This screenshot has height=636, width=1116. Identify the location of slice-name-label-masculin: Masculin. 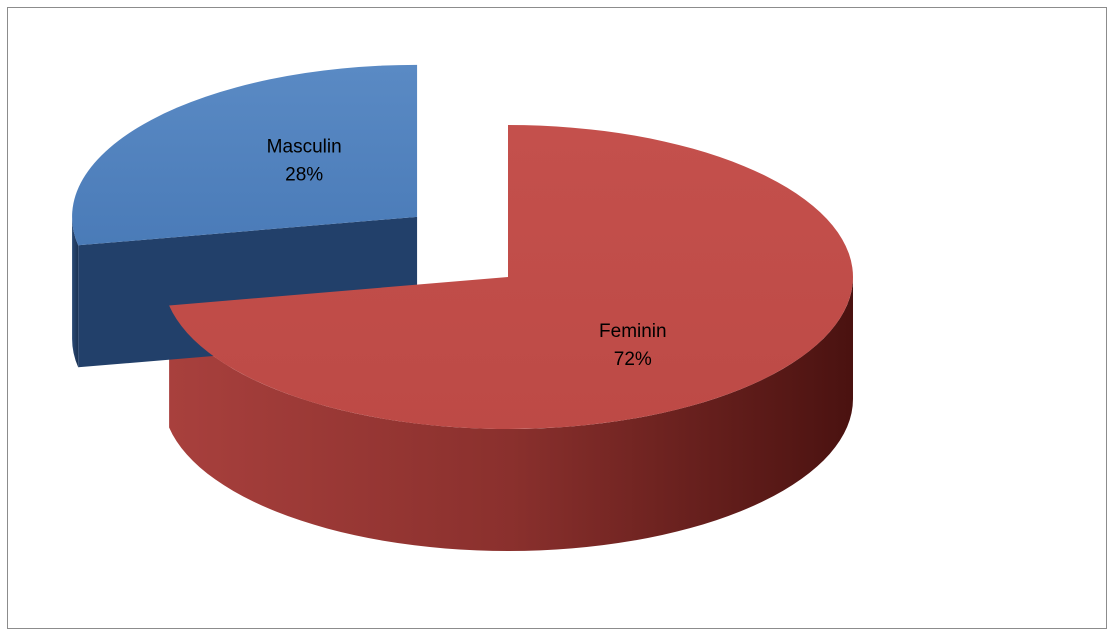
(304, 146).